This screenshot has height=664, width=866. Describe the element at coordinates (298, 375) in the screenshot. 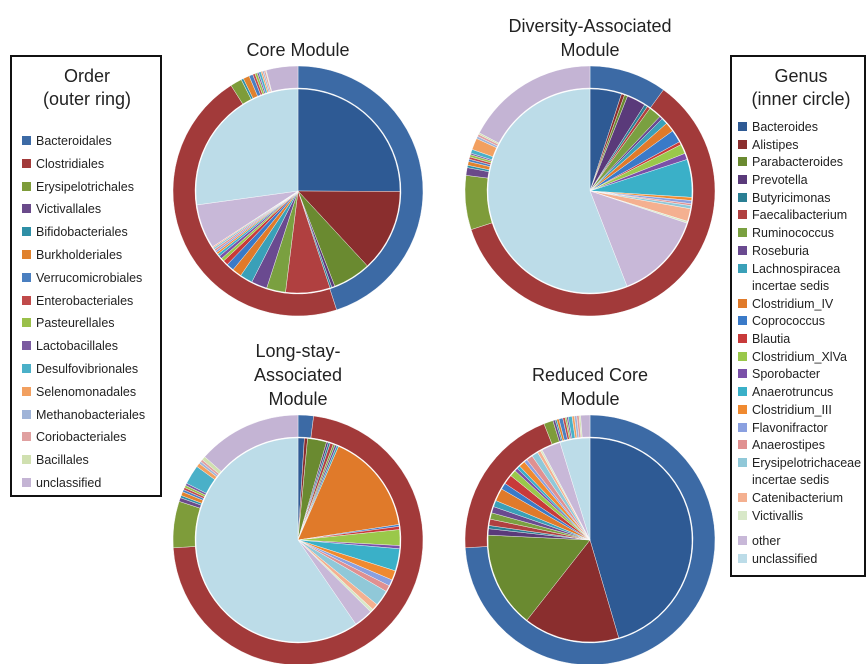

I see `chart-title: Long-stay- Associated Module` at that location.